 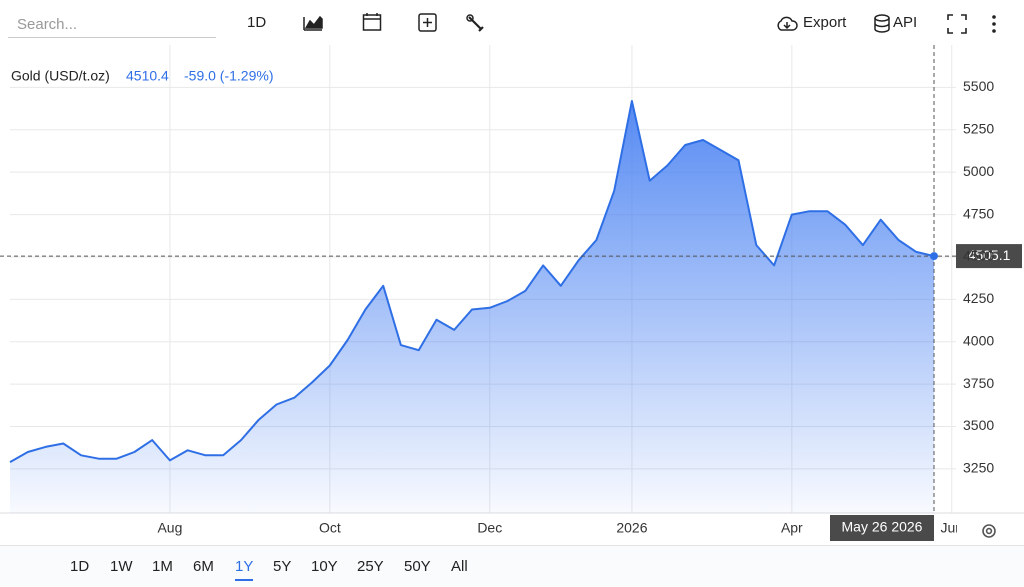 What do you see at coordinates (476, 24) in the screenshot?
I see `tools-icon` at bounding box center [476, 24].